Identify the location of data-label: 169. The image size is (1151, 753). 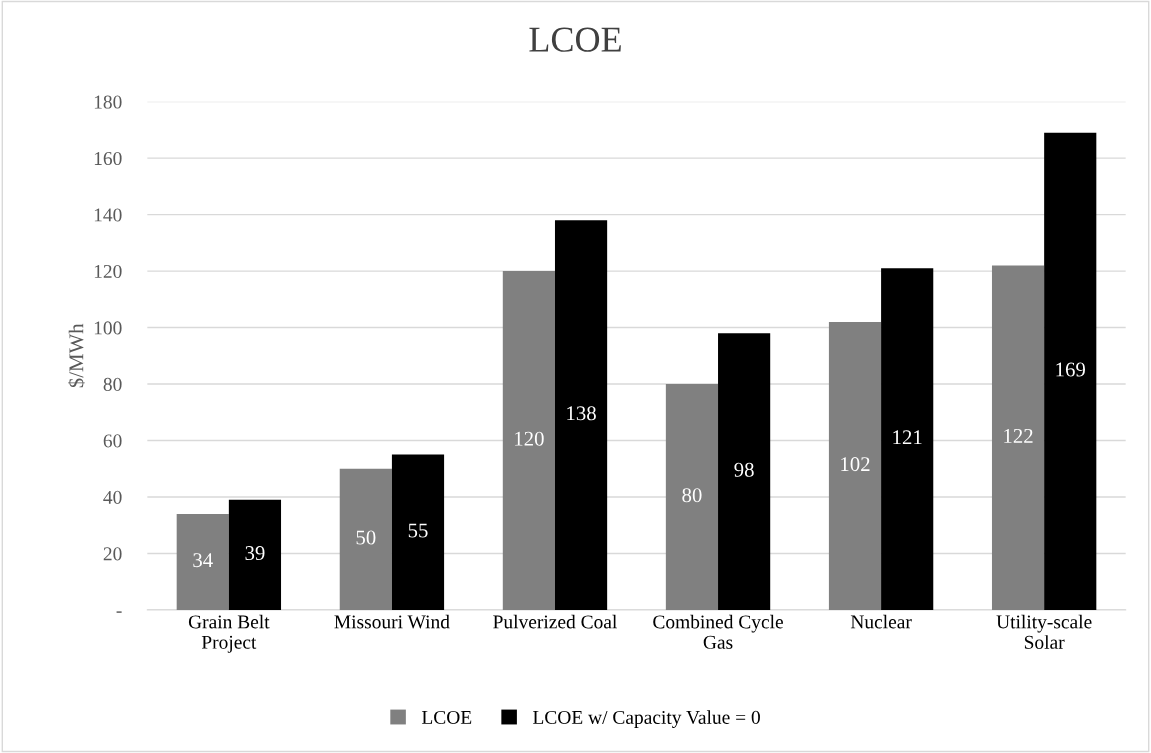
(1071, 369).